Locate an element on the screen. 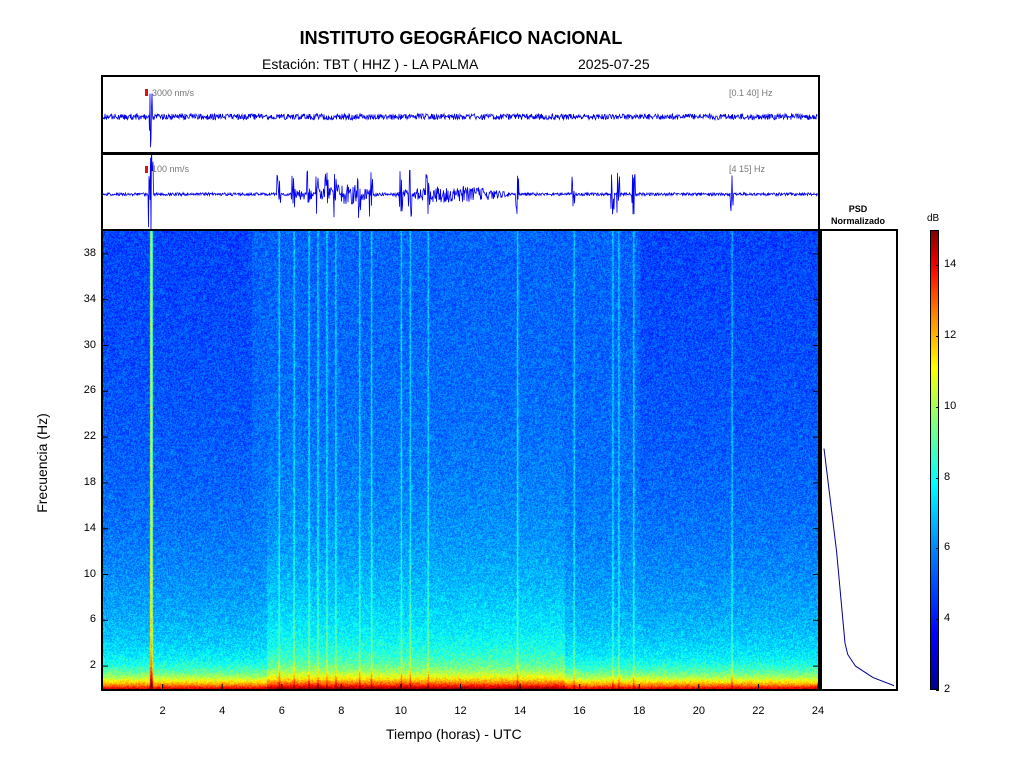 The image size is (1024, 768). y-tick-label: 34 is located at coordinates (89, 298).